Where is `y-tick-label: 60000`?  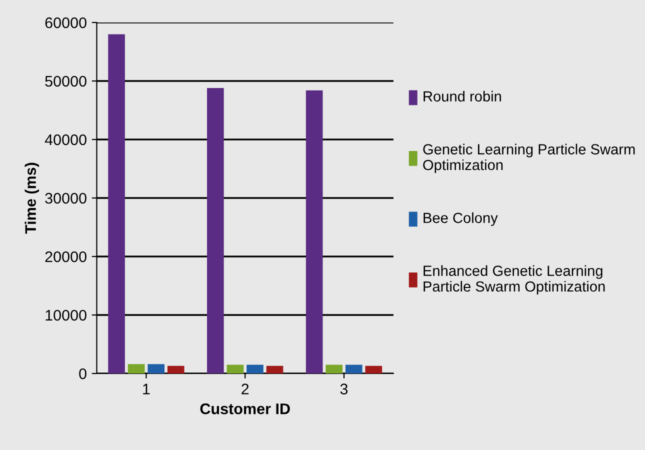
y-tick-label: 60000 is located at coordinates (65, 22).